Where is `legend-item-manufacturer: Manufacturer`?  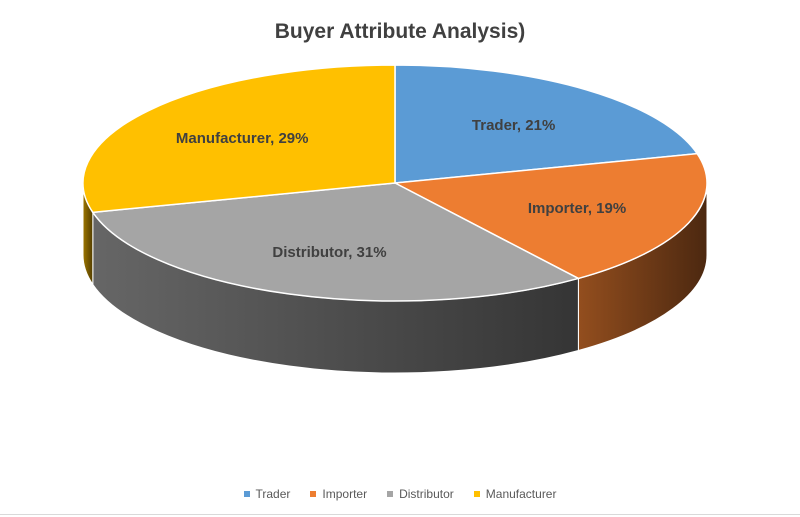
legend-item-manufacturer: Manufacturer is located at coordinates (515, 494).